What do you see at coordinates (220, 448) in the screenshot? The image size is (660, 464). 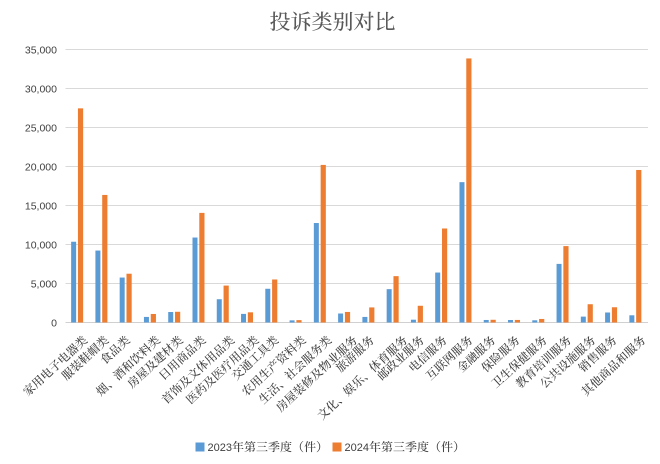 I see `svg-text: 2023` at bounding box center [220, 448].